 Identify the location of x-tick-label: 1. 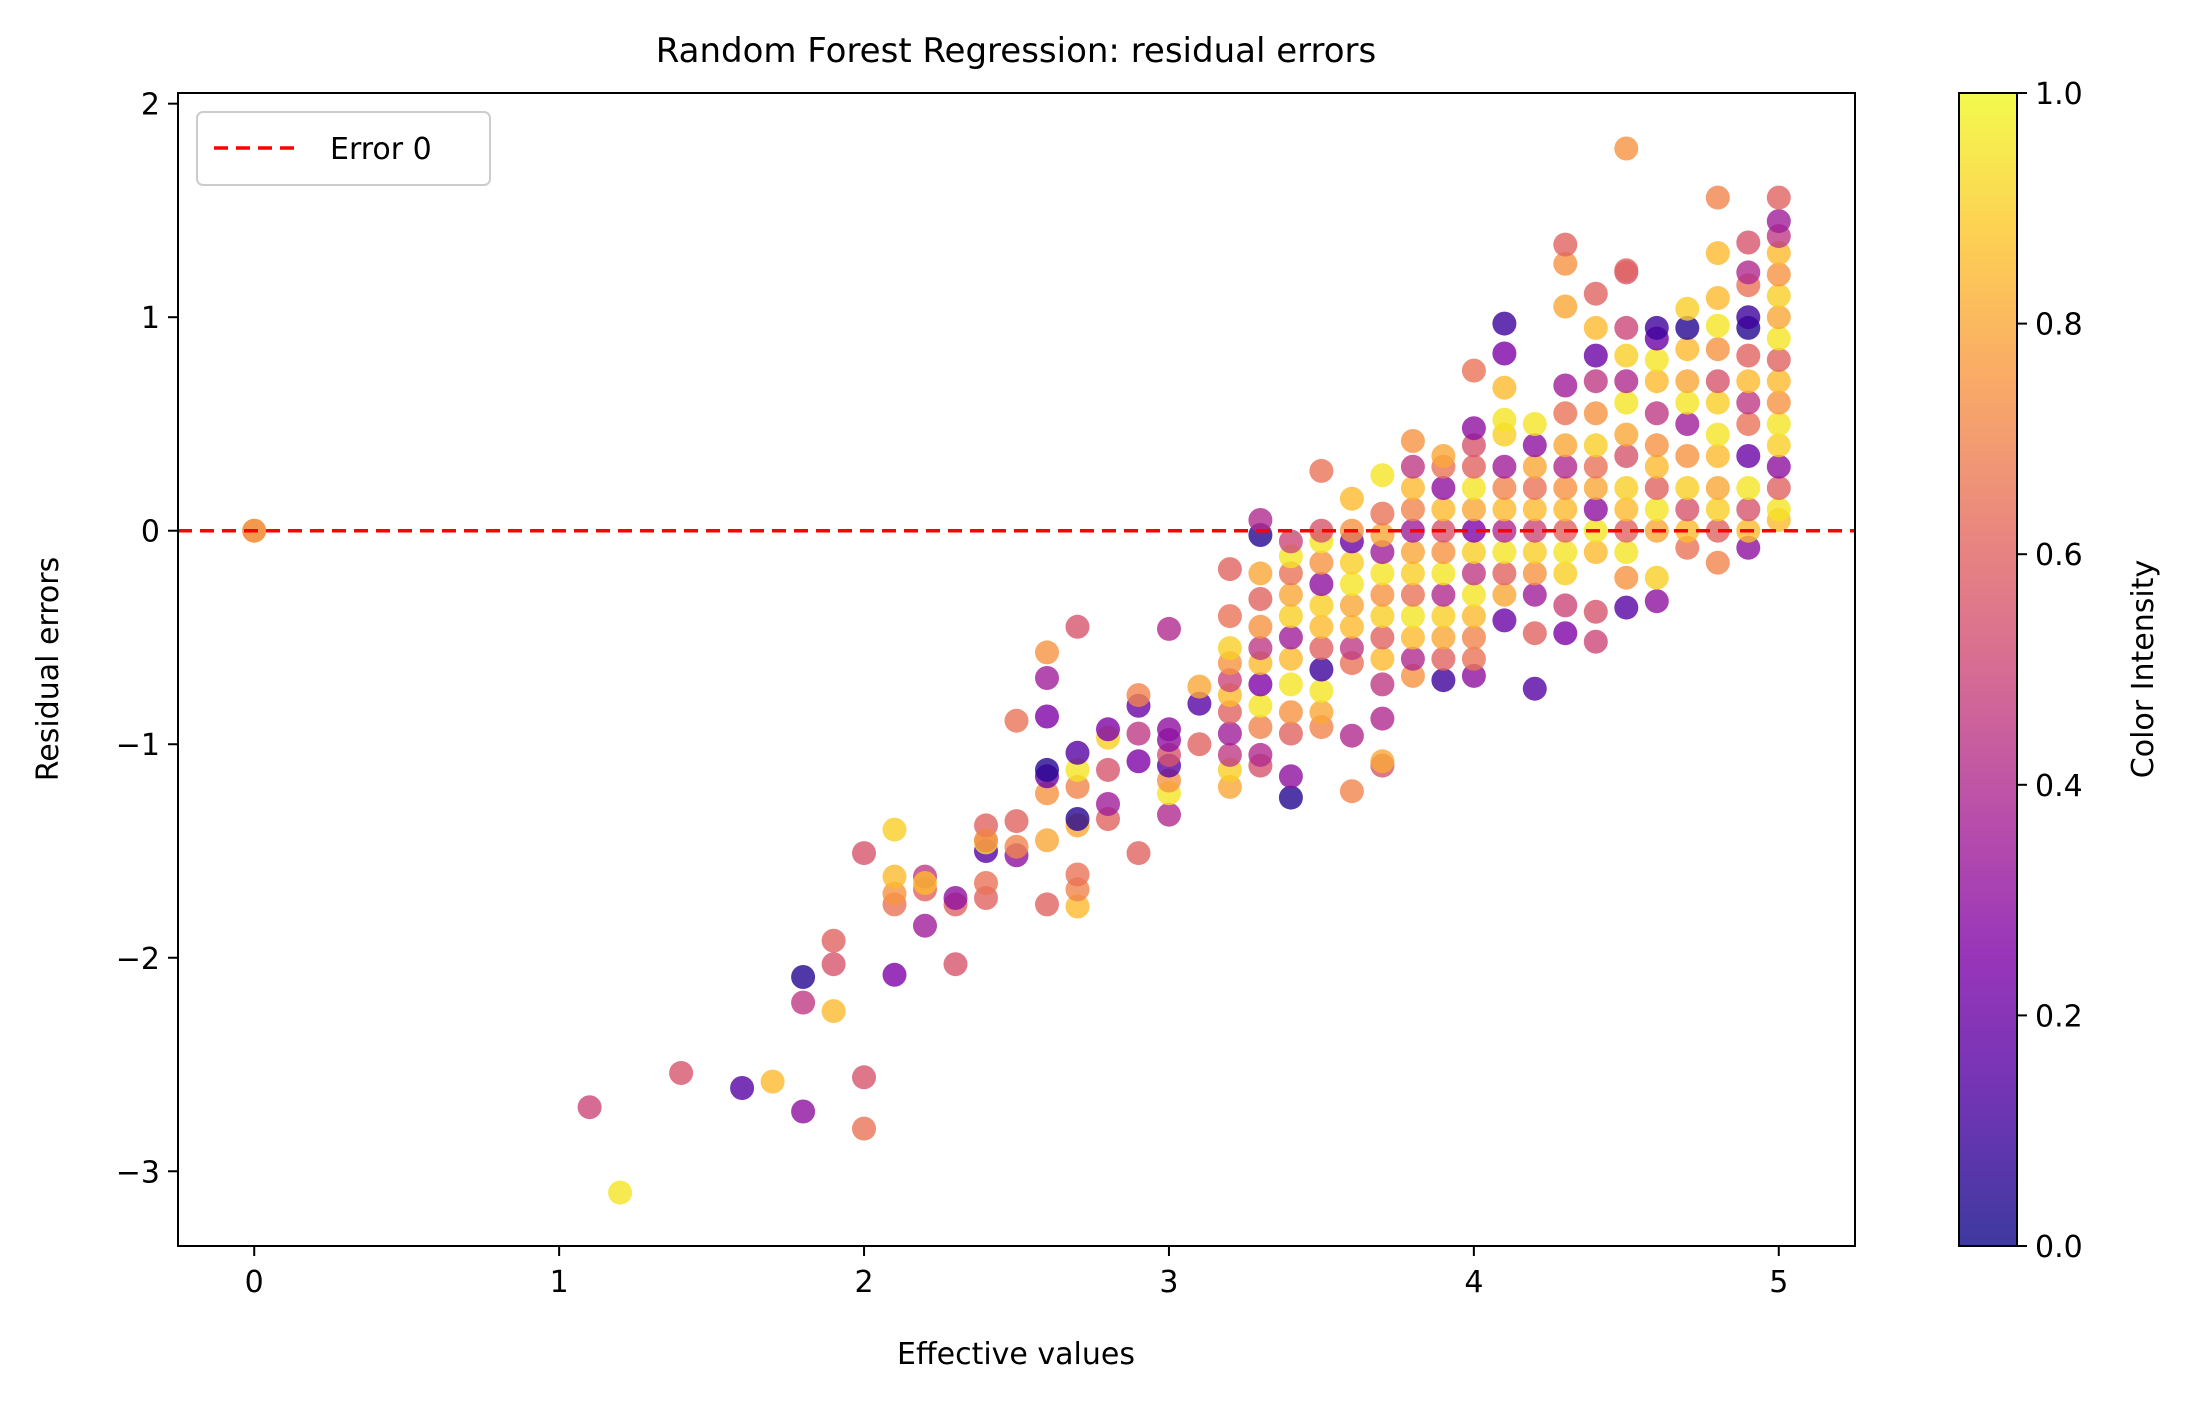
(559, 1282).